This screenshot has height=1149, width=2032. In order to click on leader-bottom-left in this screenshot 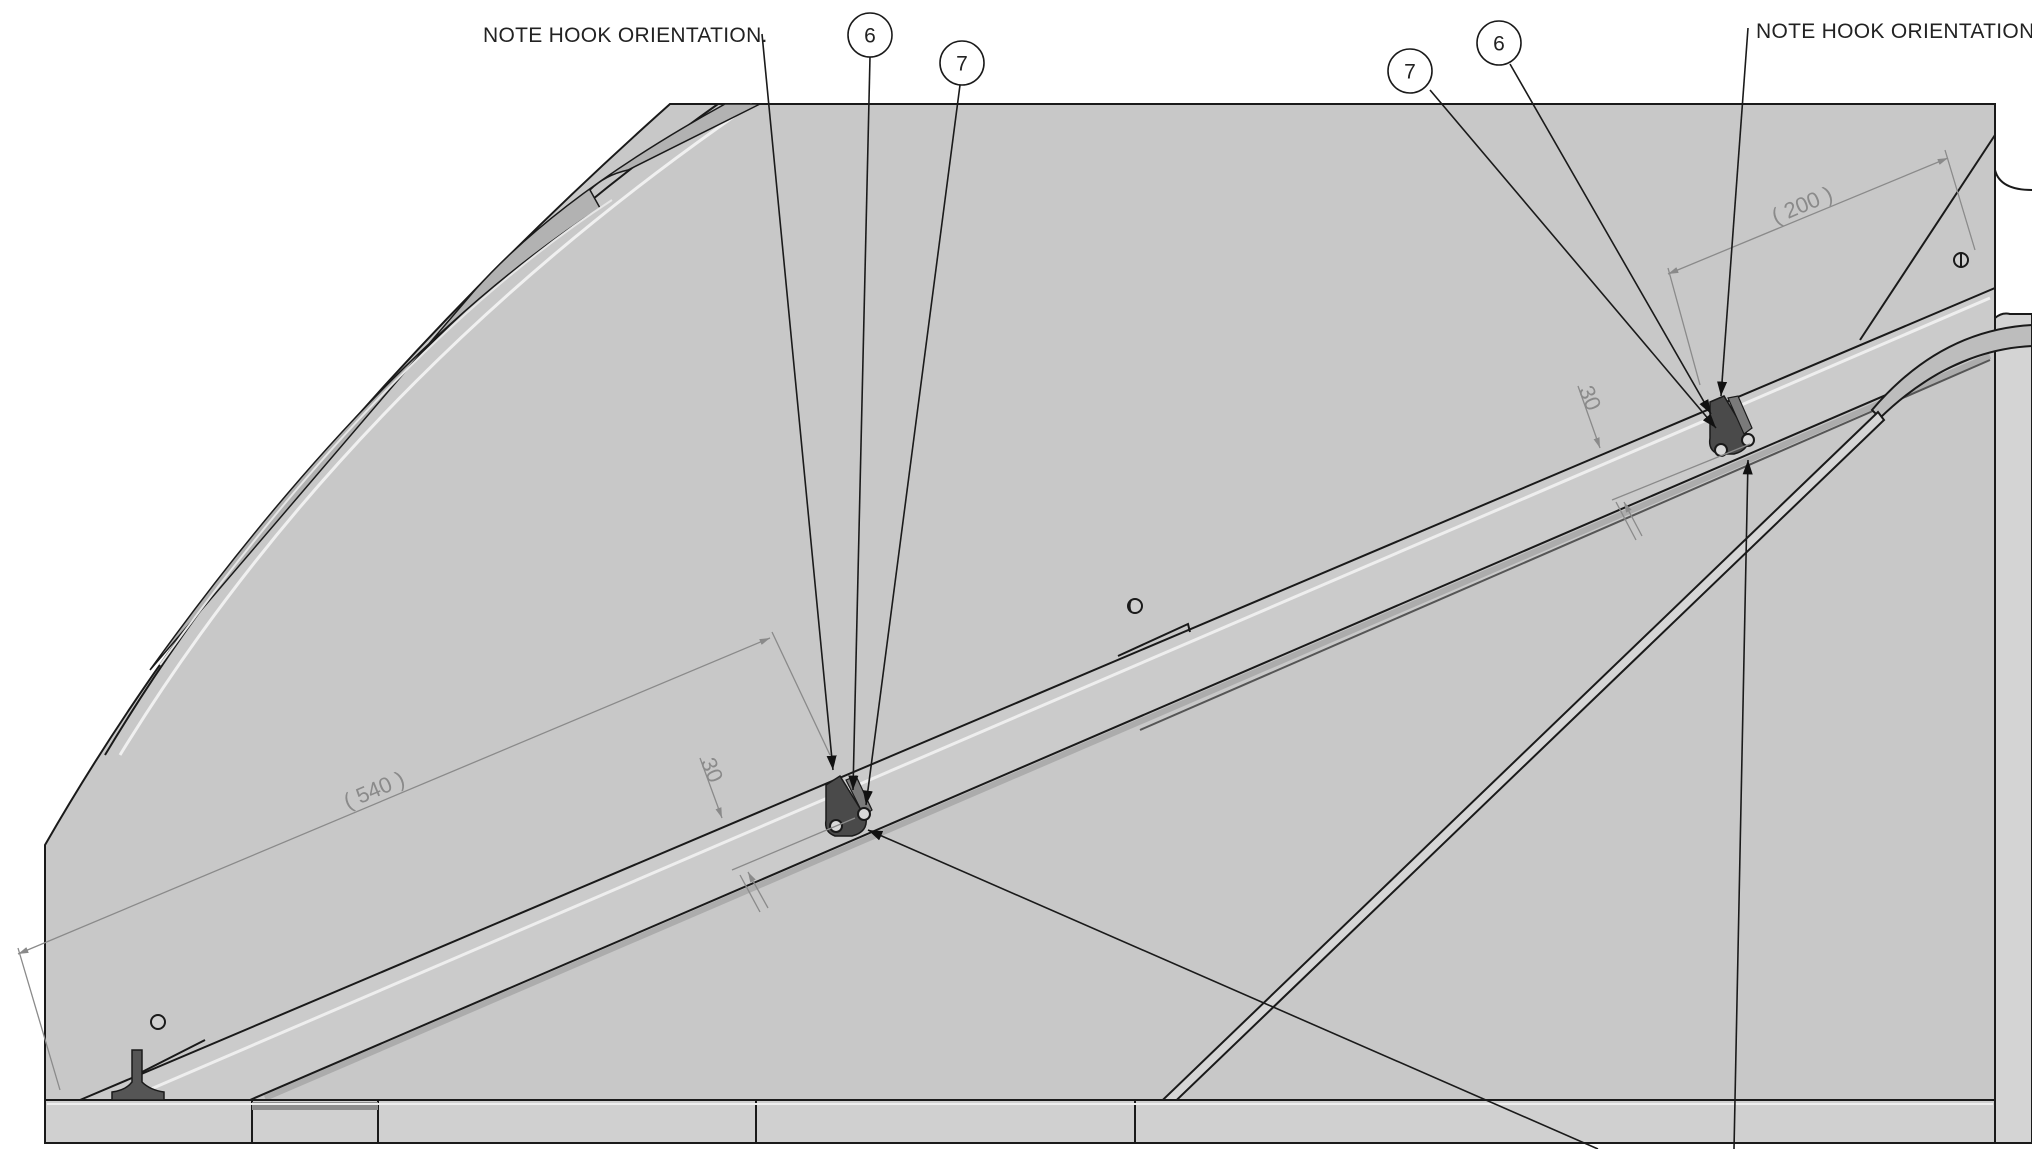, I will do `click(1233, 989)`.